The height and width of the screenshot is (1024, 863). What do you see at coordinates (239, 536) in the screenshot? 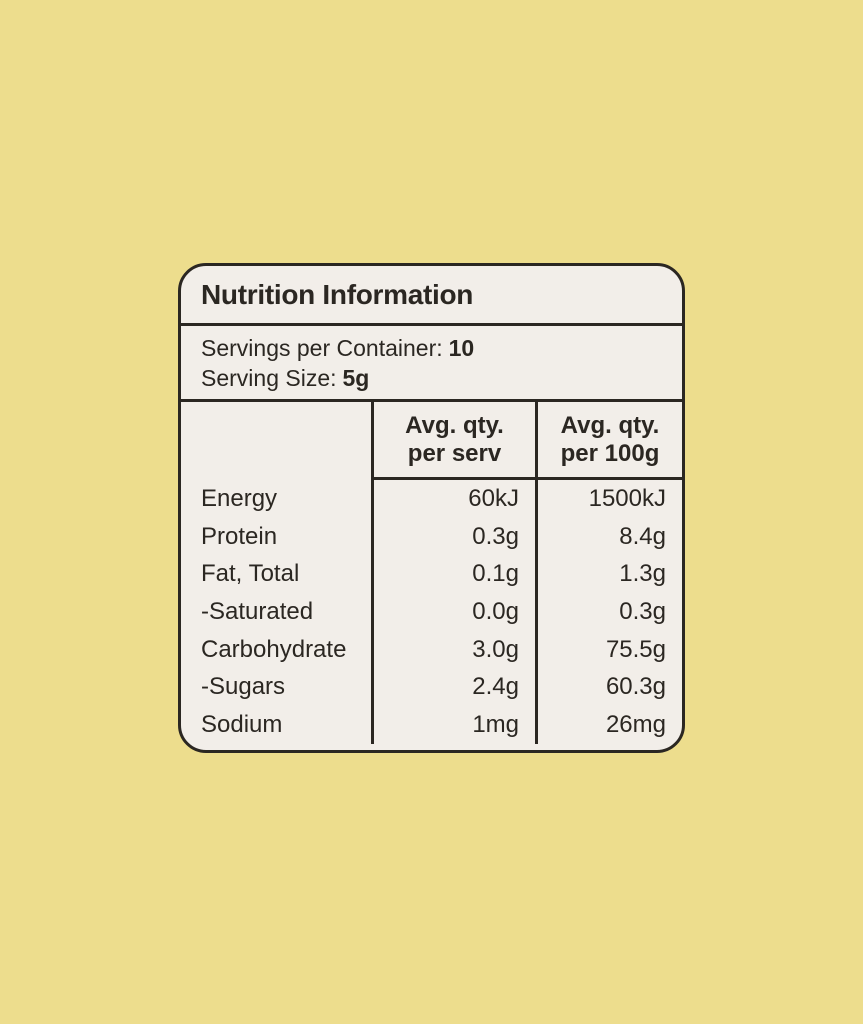
I see `row-label: Protein` at bounding box center [239, 536].